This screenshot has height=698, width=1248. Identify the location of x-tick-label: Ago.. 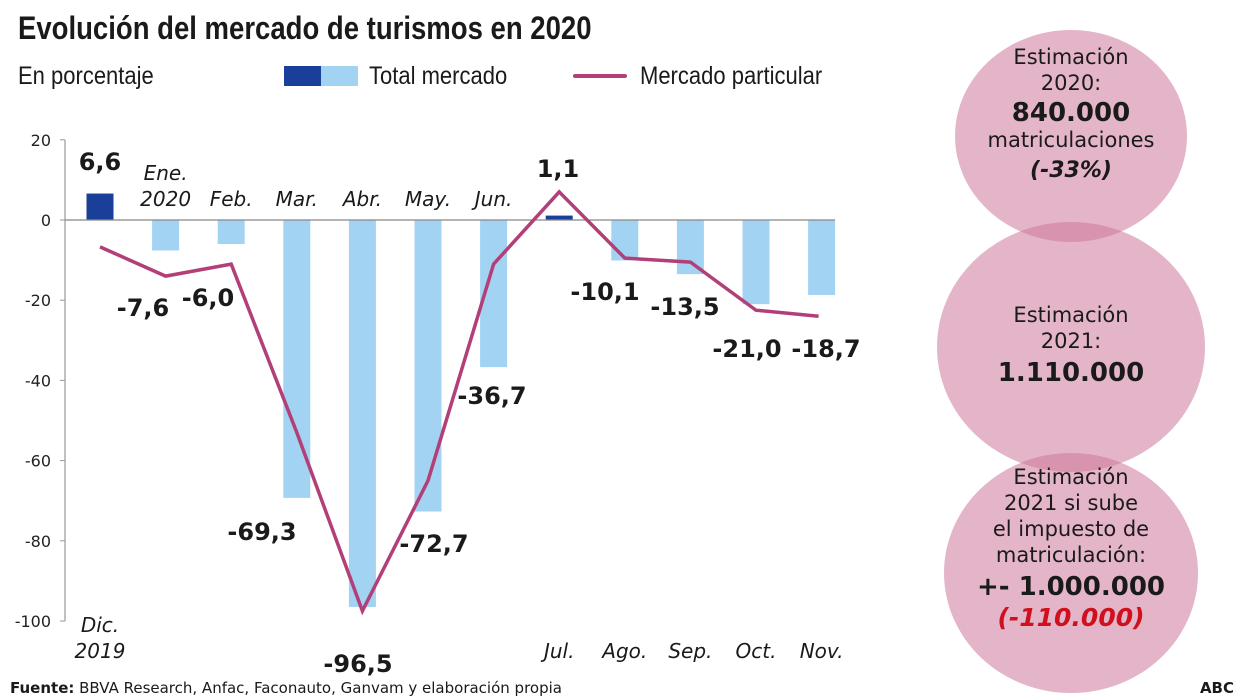
(623, 651).